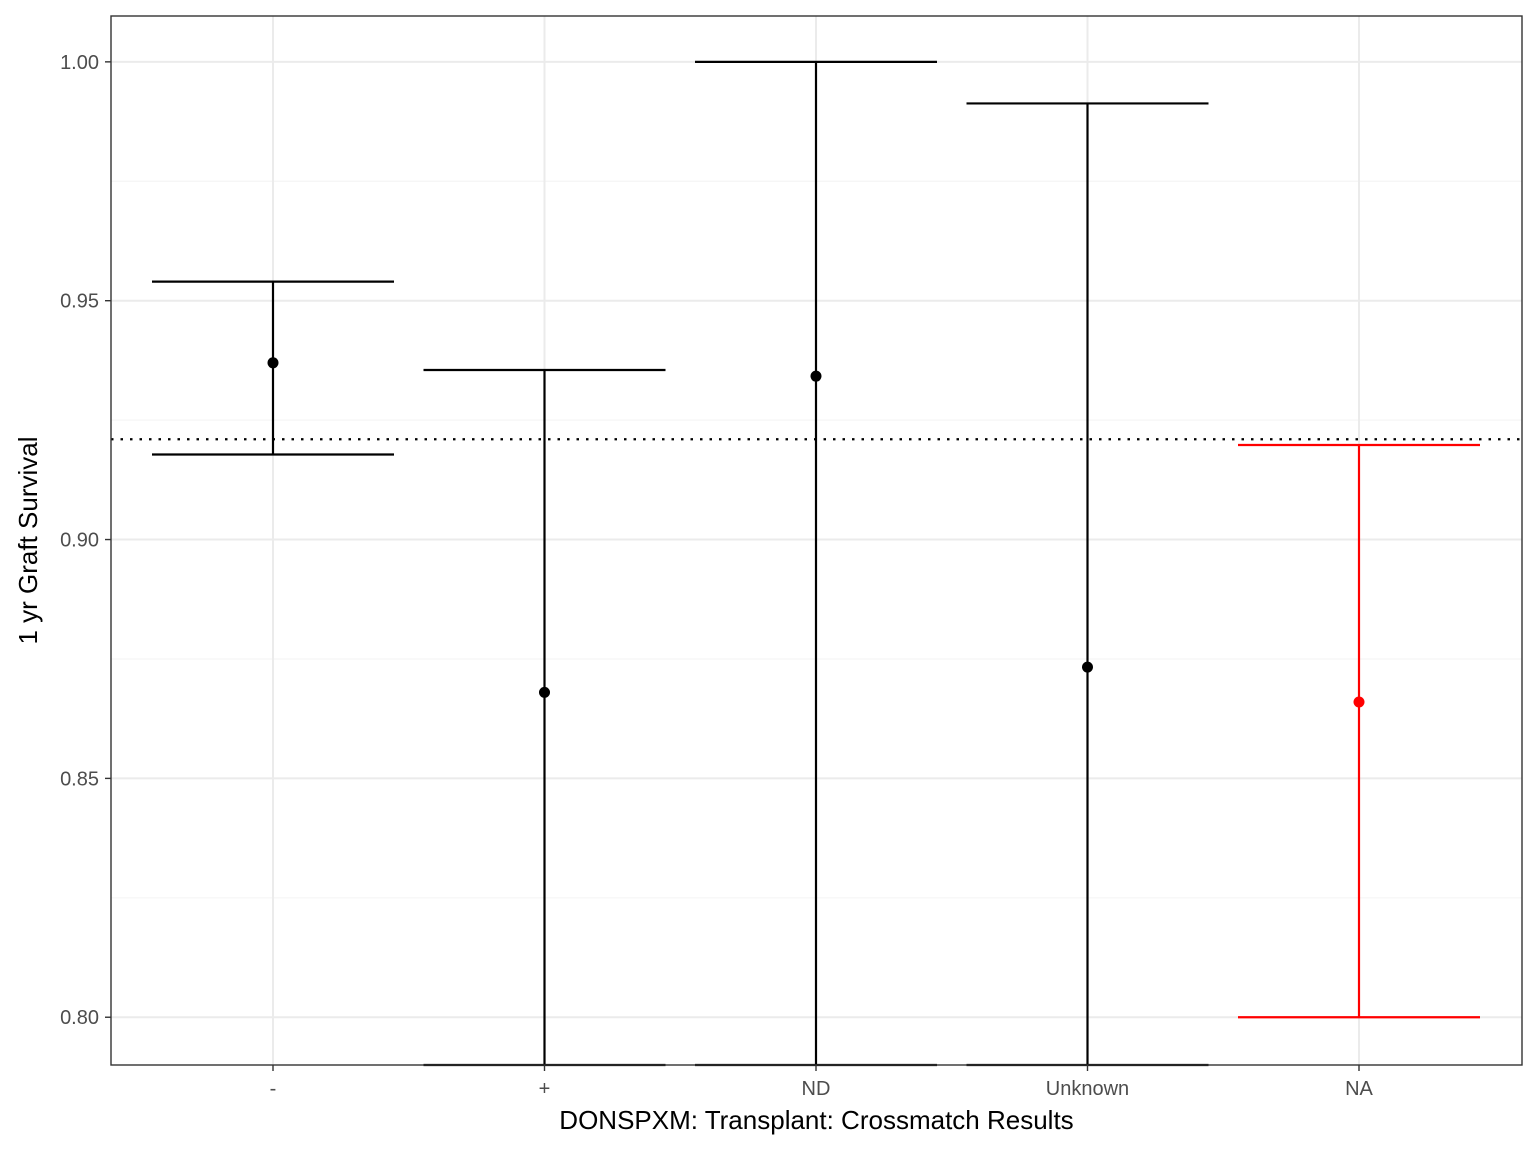  I want to click on x-tick-label: -, so click(273, 1089).